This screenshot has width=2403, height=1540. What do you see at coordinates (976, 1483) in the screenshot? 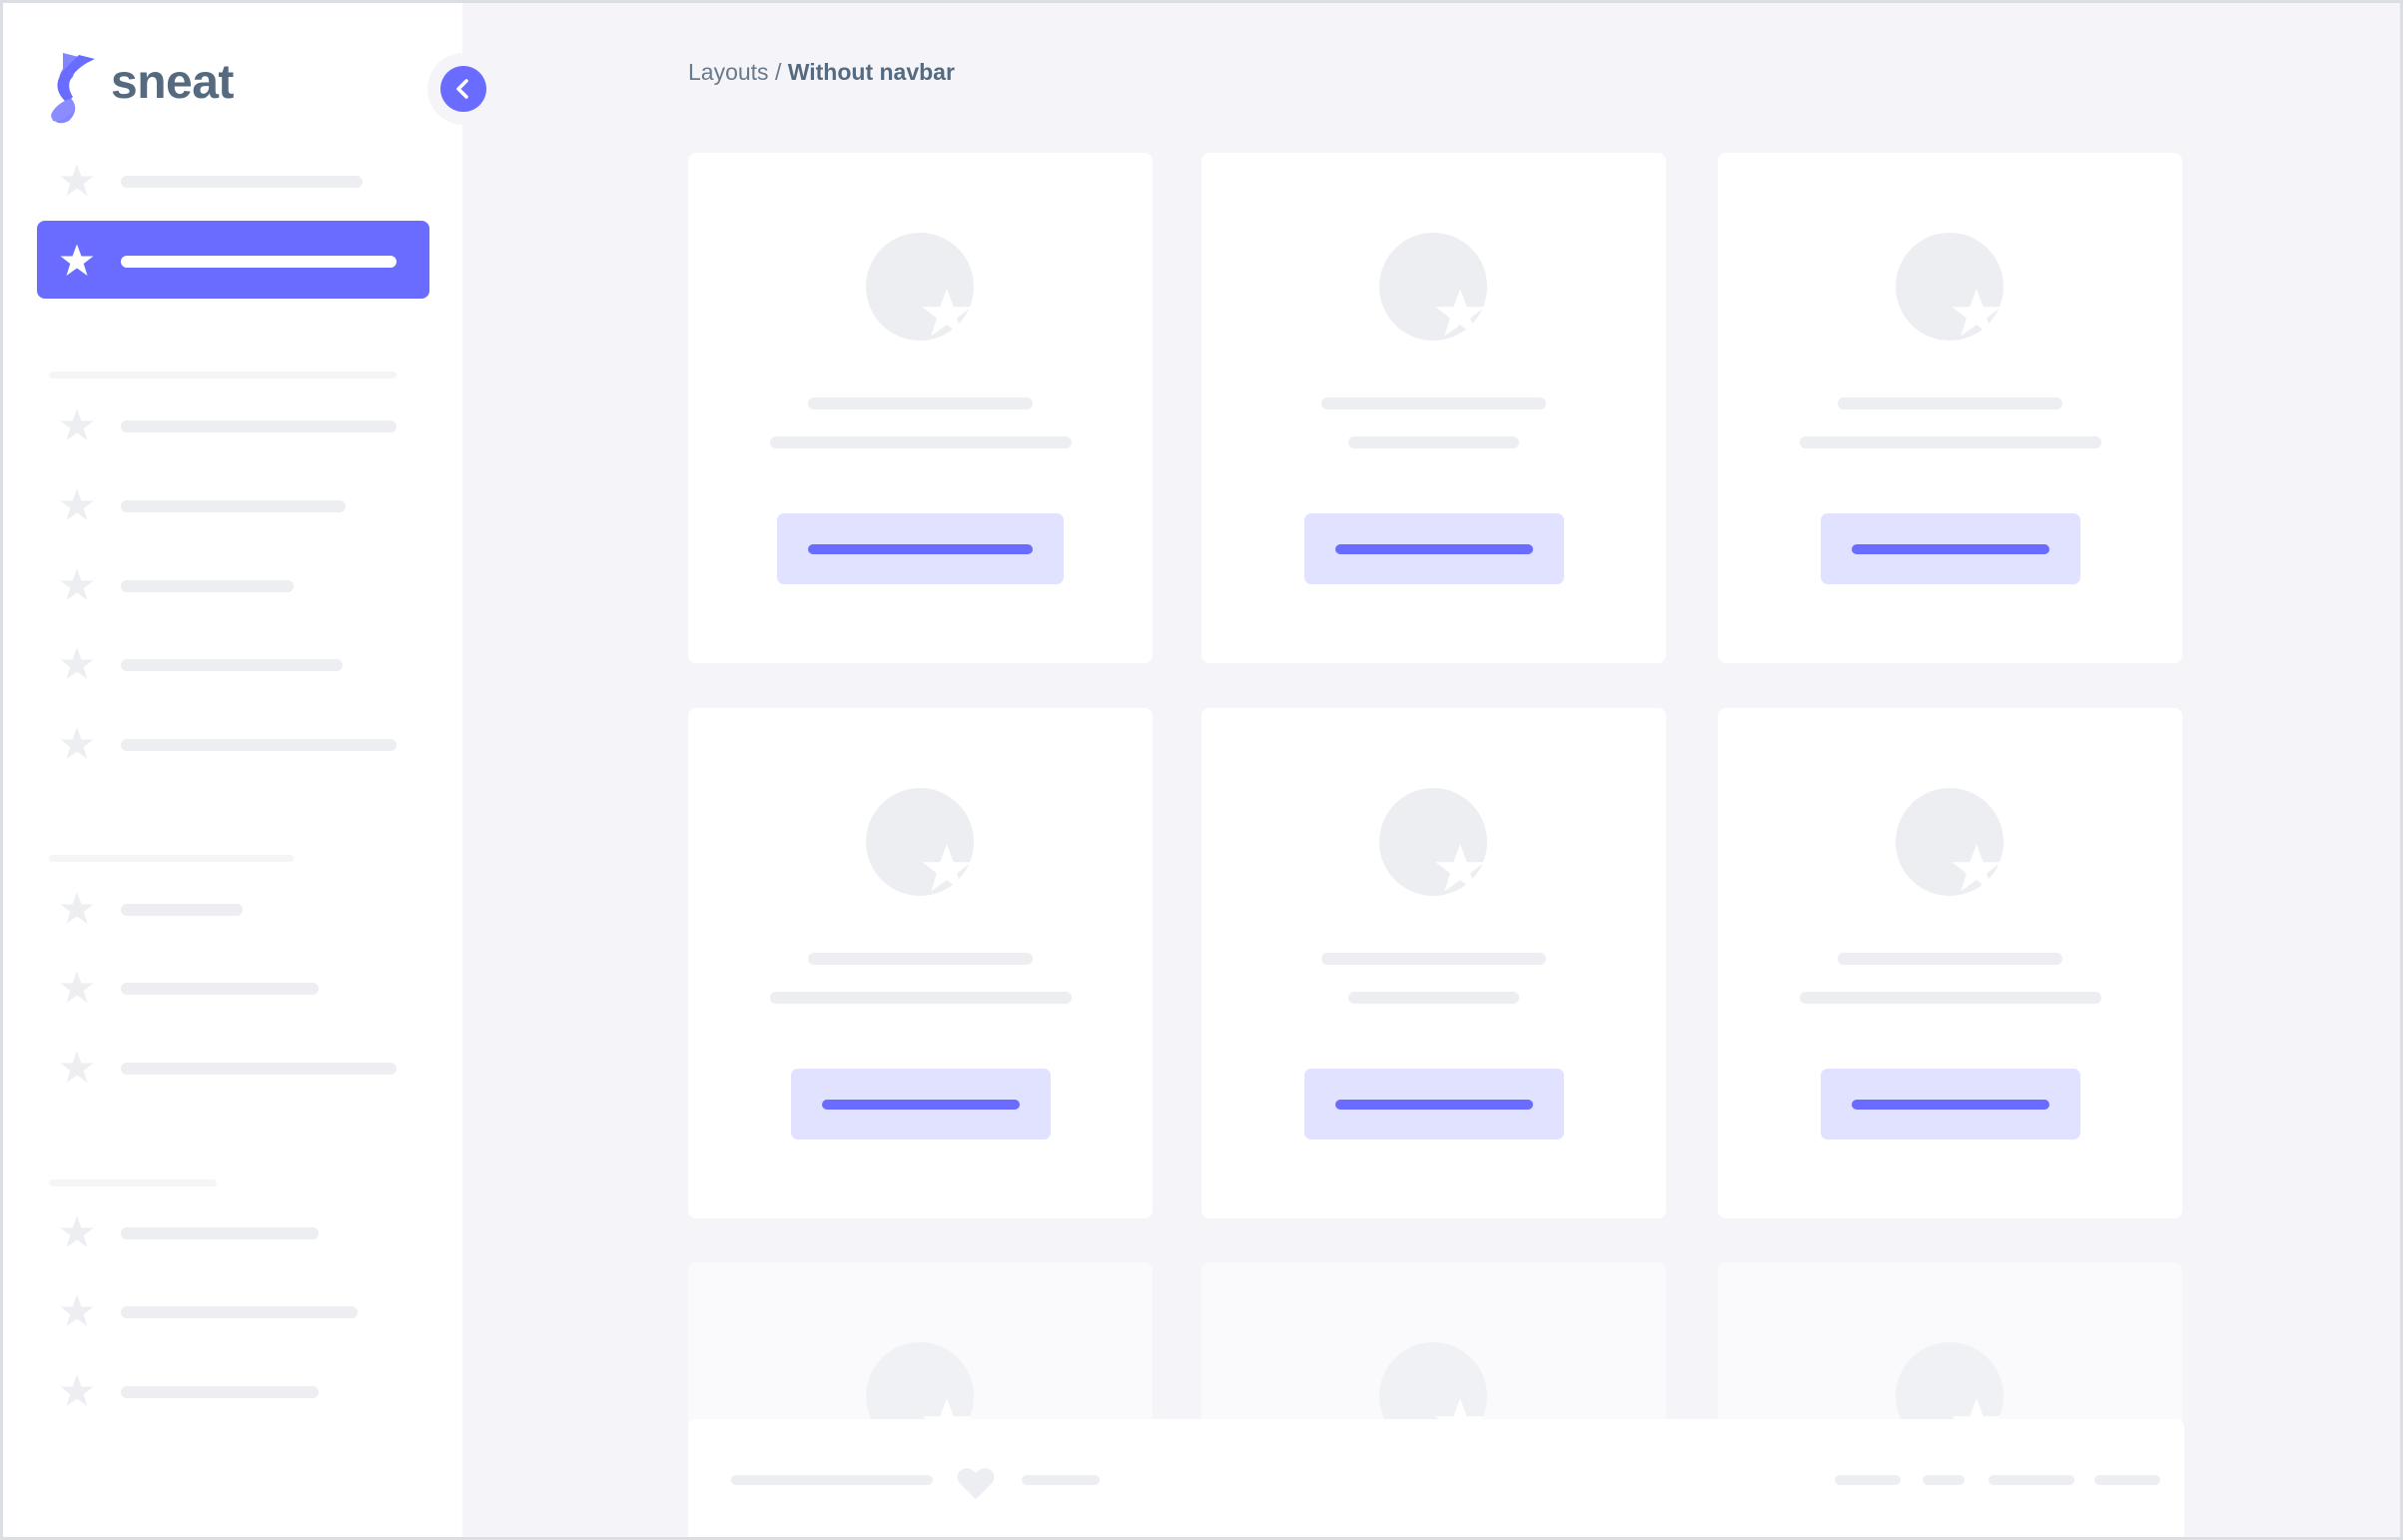
I see `heart-icon` at bounding box center [976, 1483].